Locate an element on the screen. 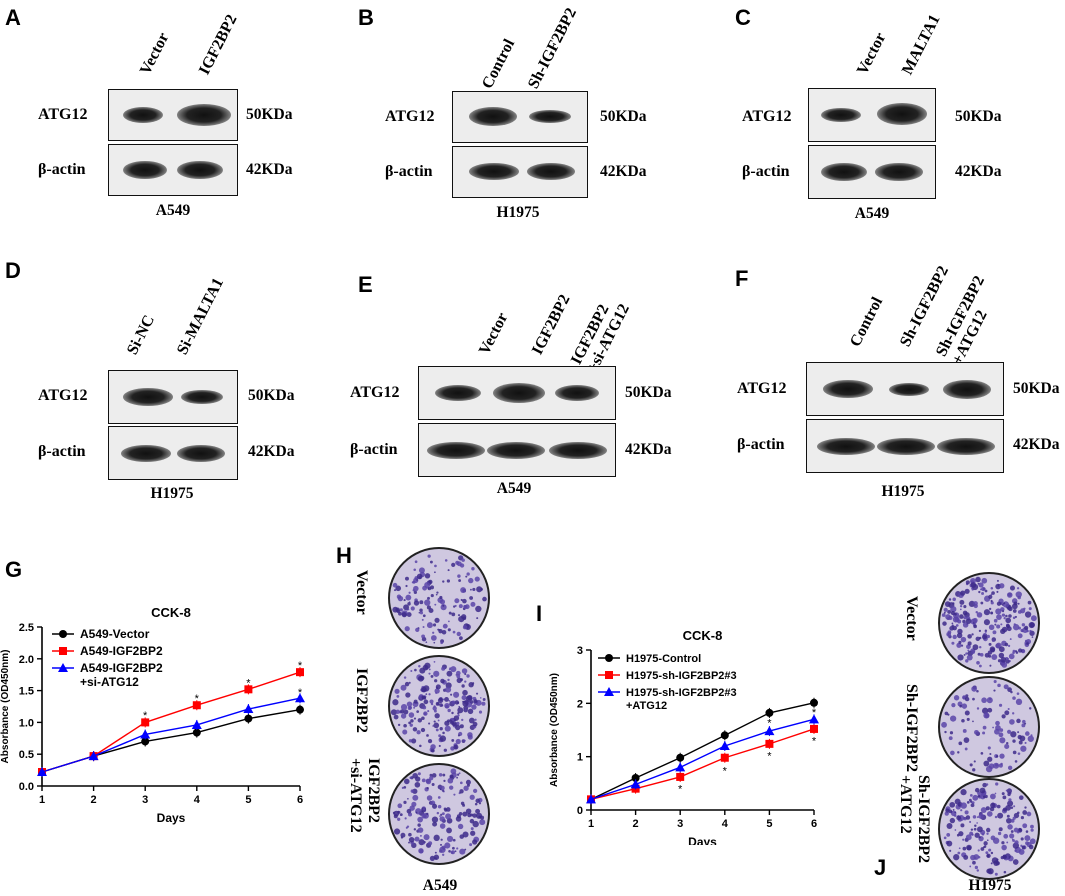 Image resolution: width=1065 pixels, height=896 pixels. y-tick-label: 2.5 is located at coordinates (26, 628).